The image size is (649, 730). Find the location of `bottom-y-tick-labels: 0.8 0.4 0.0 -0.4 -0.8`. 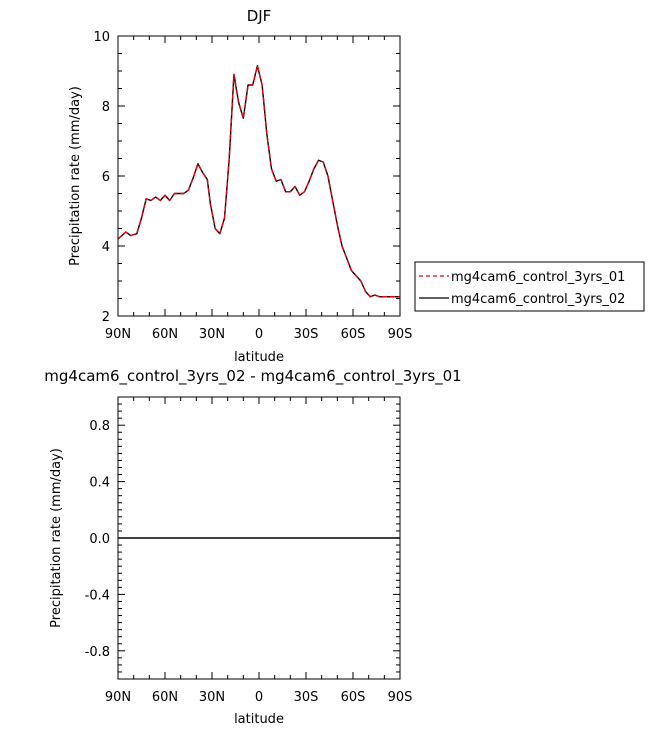

bottom-y-tick-labels: 0.8 0.4 0.0 -0.4 -0.8 is located at coordinates (97, 539).